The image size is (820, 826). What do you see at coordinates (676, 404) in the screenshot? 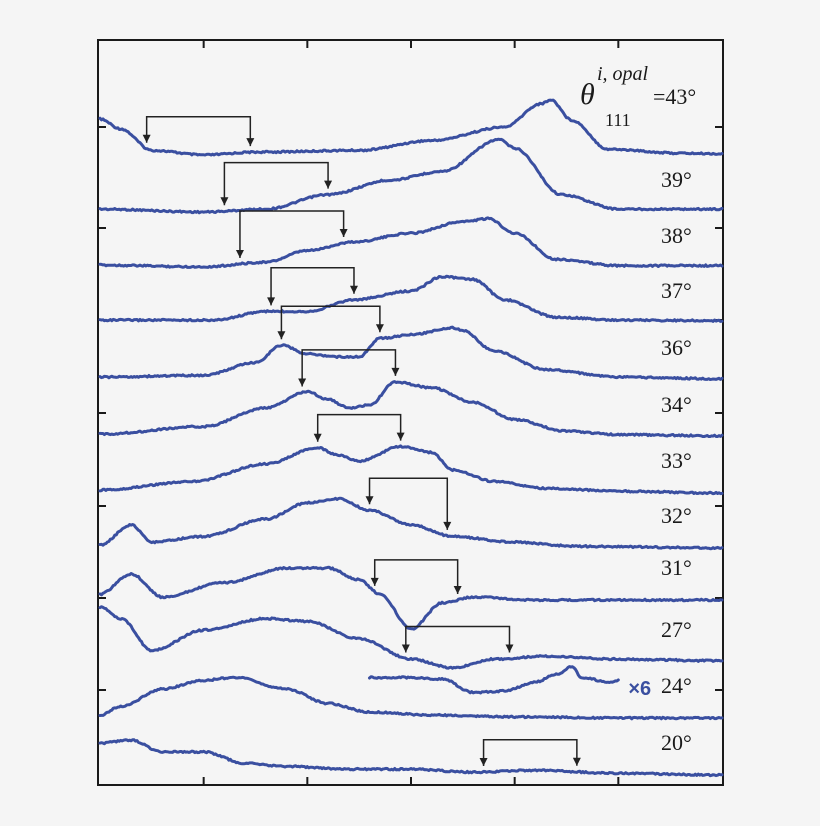
I see `series-label: 34°` at bounding box center [676, 404].